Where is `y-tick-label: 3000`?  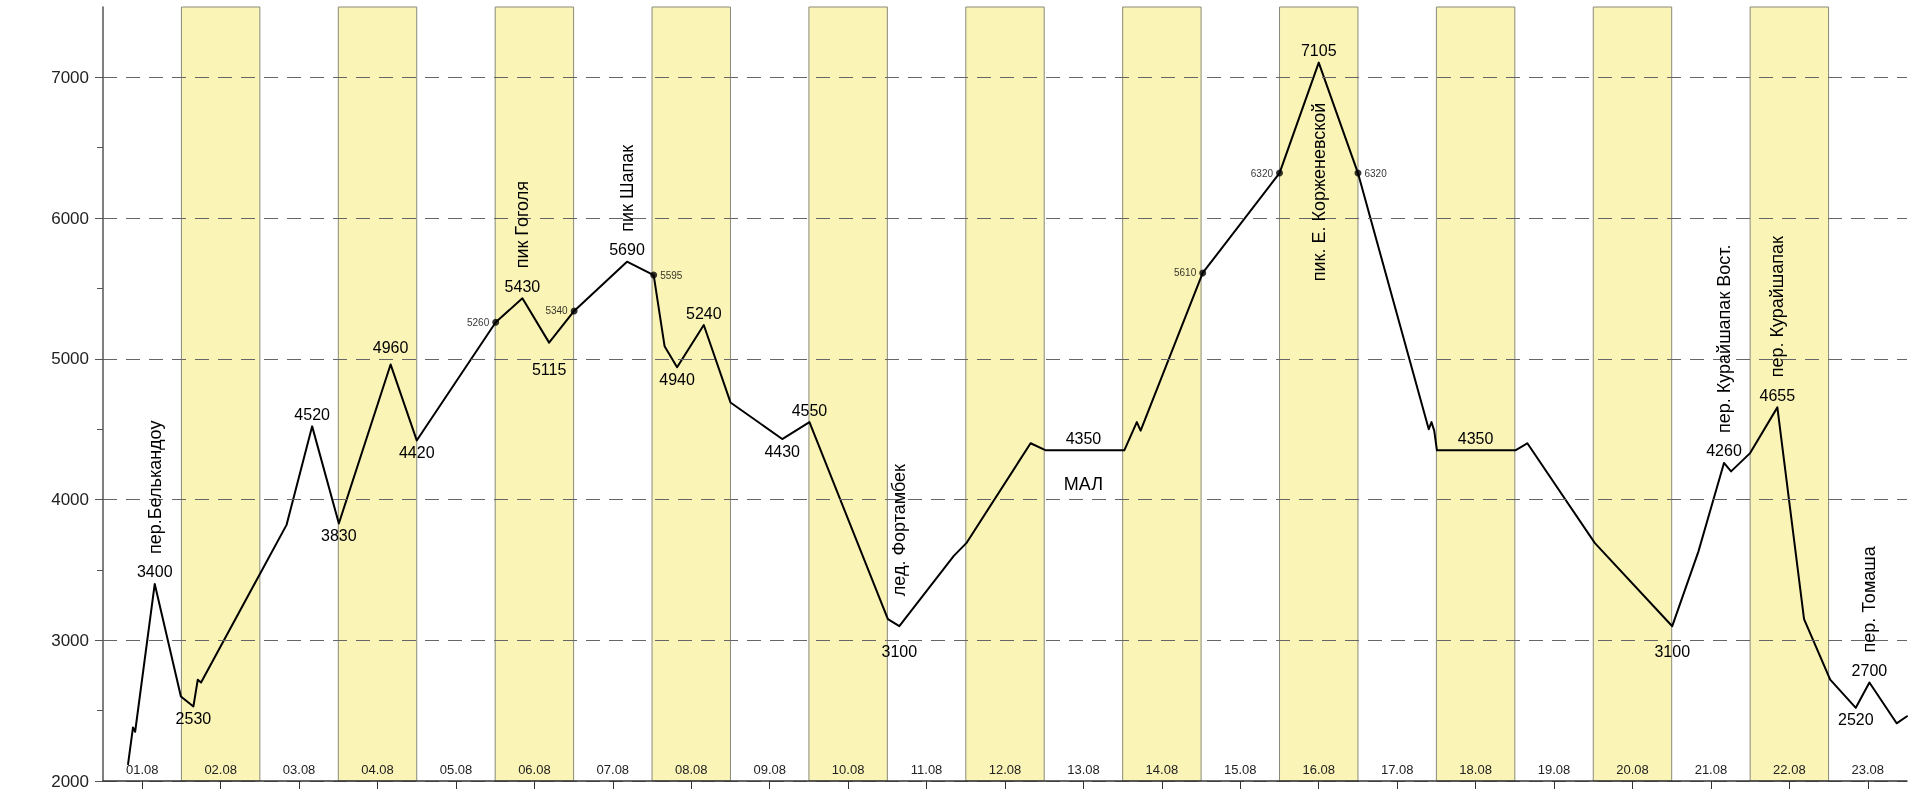
y-tick-label: 3000 is located at coordinates (70, 640).